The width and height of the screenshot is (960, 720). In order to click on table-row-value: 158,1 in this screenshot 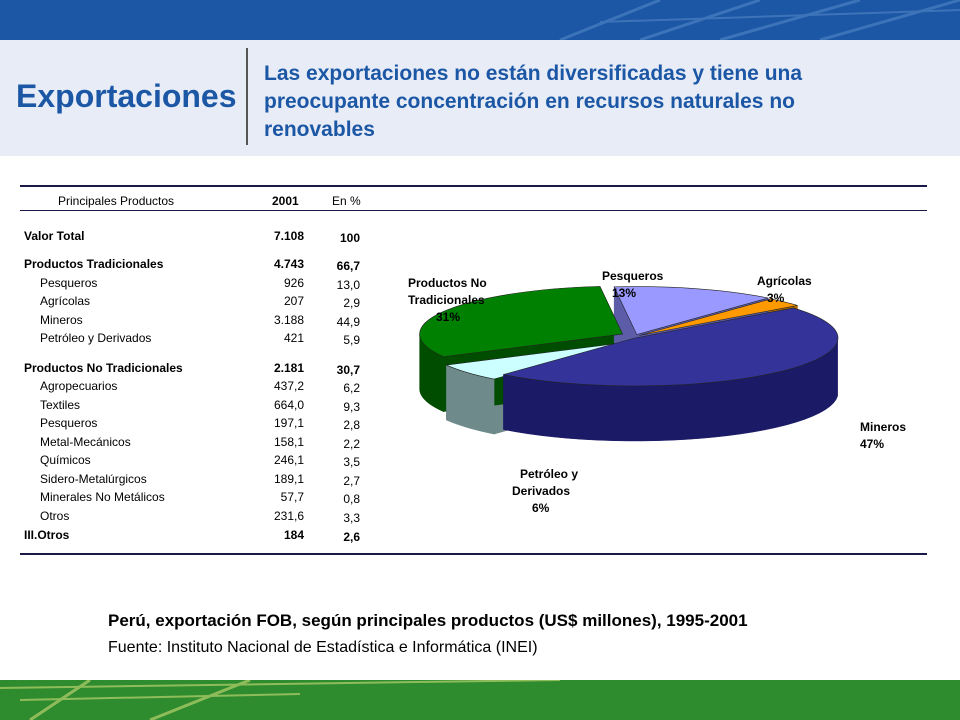, I will do `click(288, 442)`.